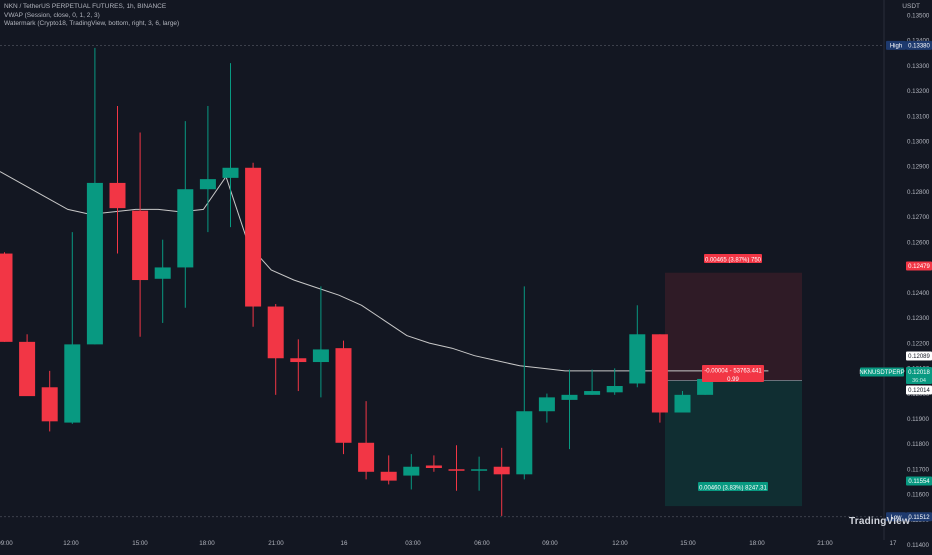 Image resolution: width=932 pixels, height=555 pixels. I want to click on x-tick-label: 06:00, so click(482, 543).